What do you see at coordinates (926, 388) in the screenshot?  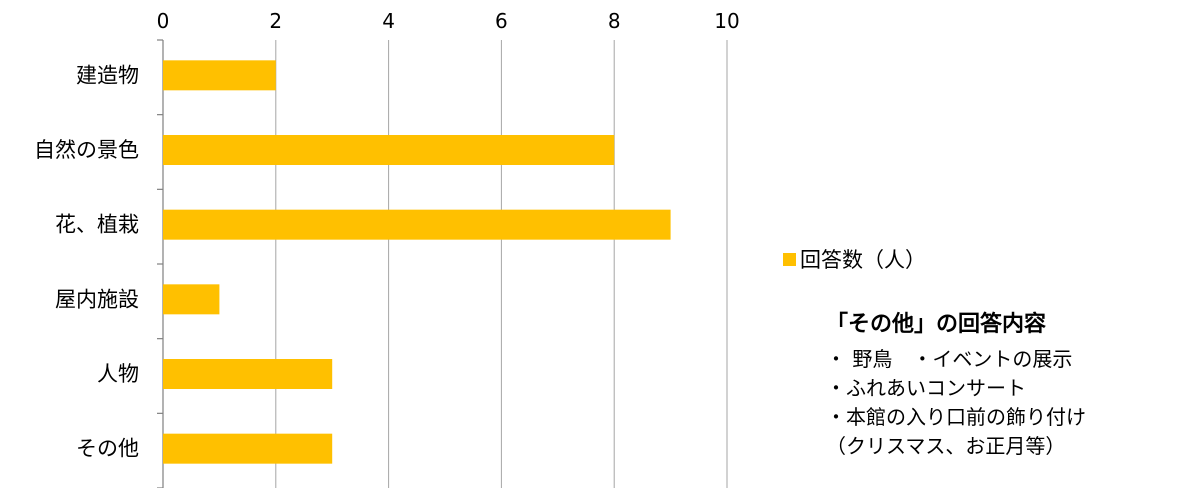 I see `note-line: ・ふれあいコンサート` at bounding box center [926, 388].